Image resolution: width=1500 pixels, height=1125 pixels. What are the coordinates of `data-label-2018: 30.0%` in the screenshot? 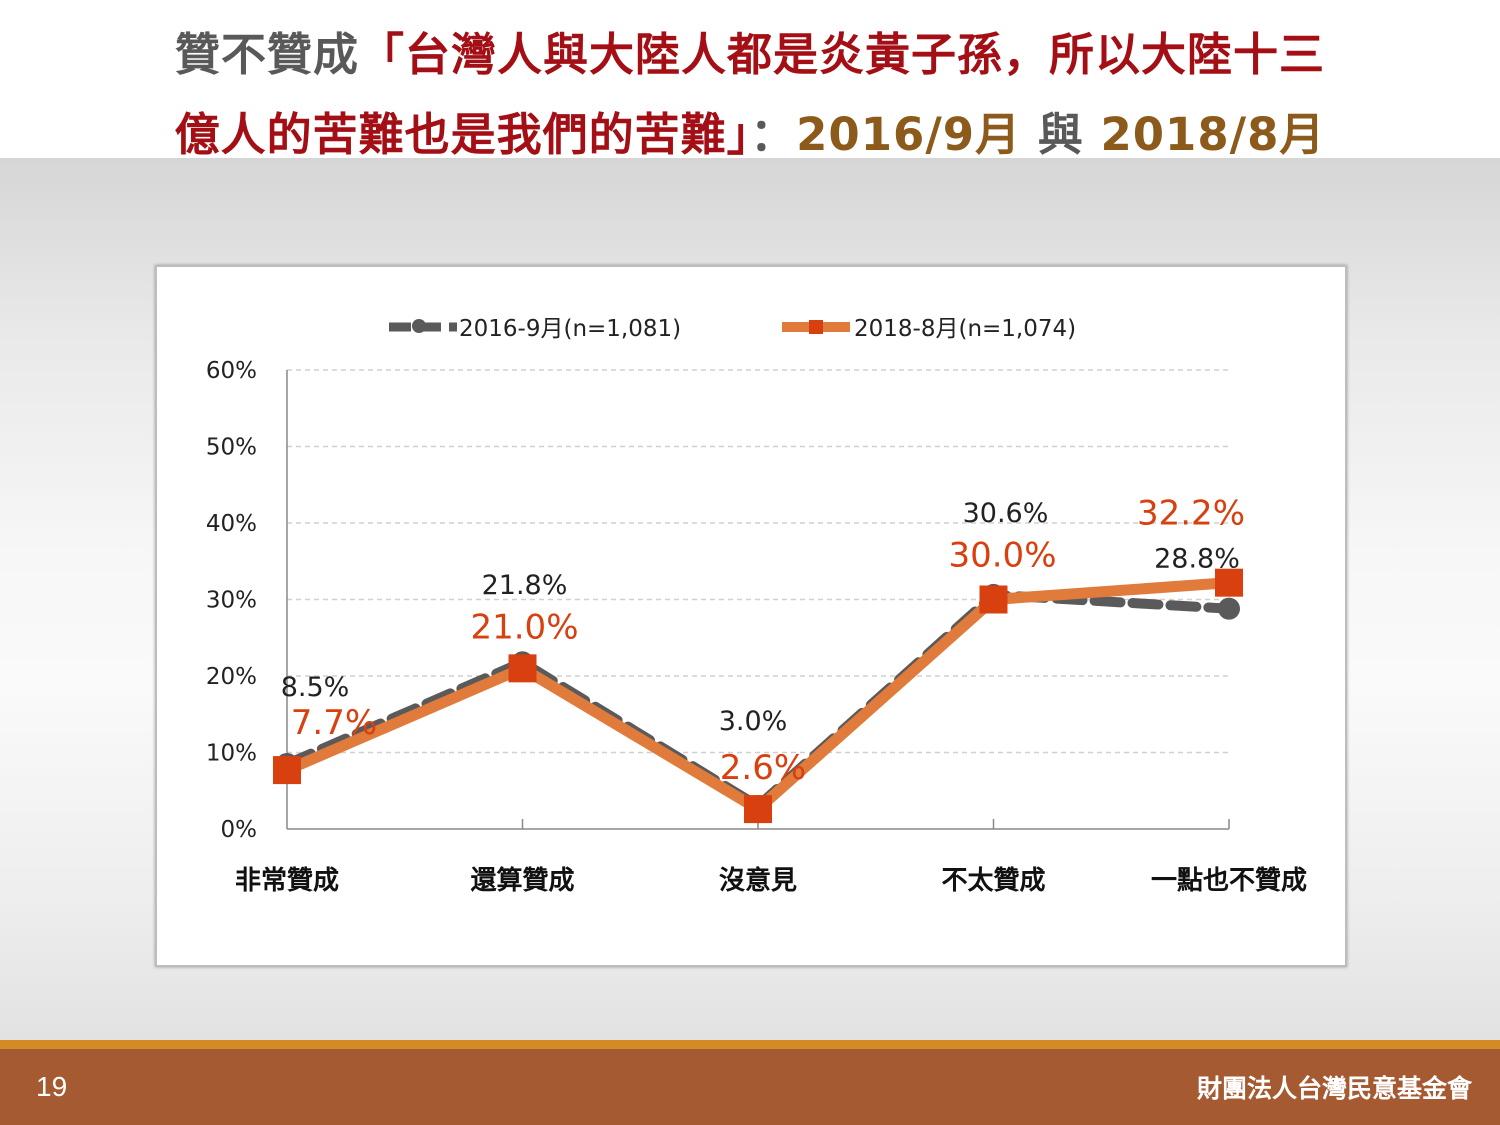 It's located at (1002, 556).